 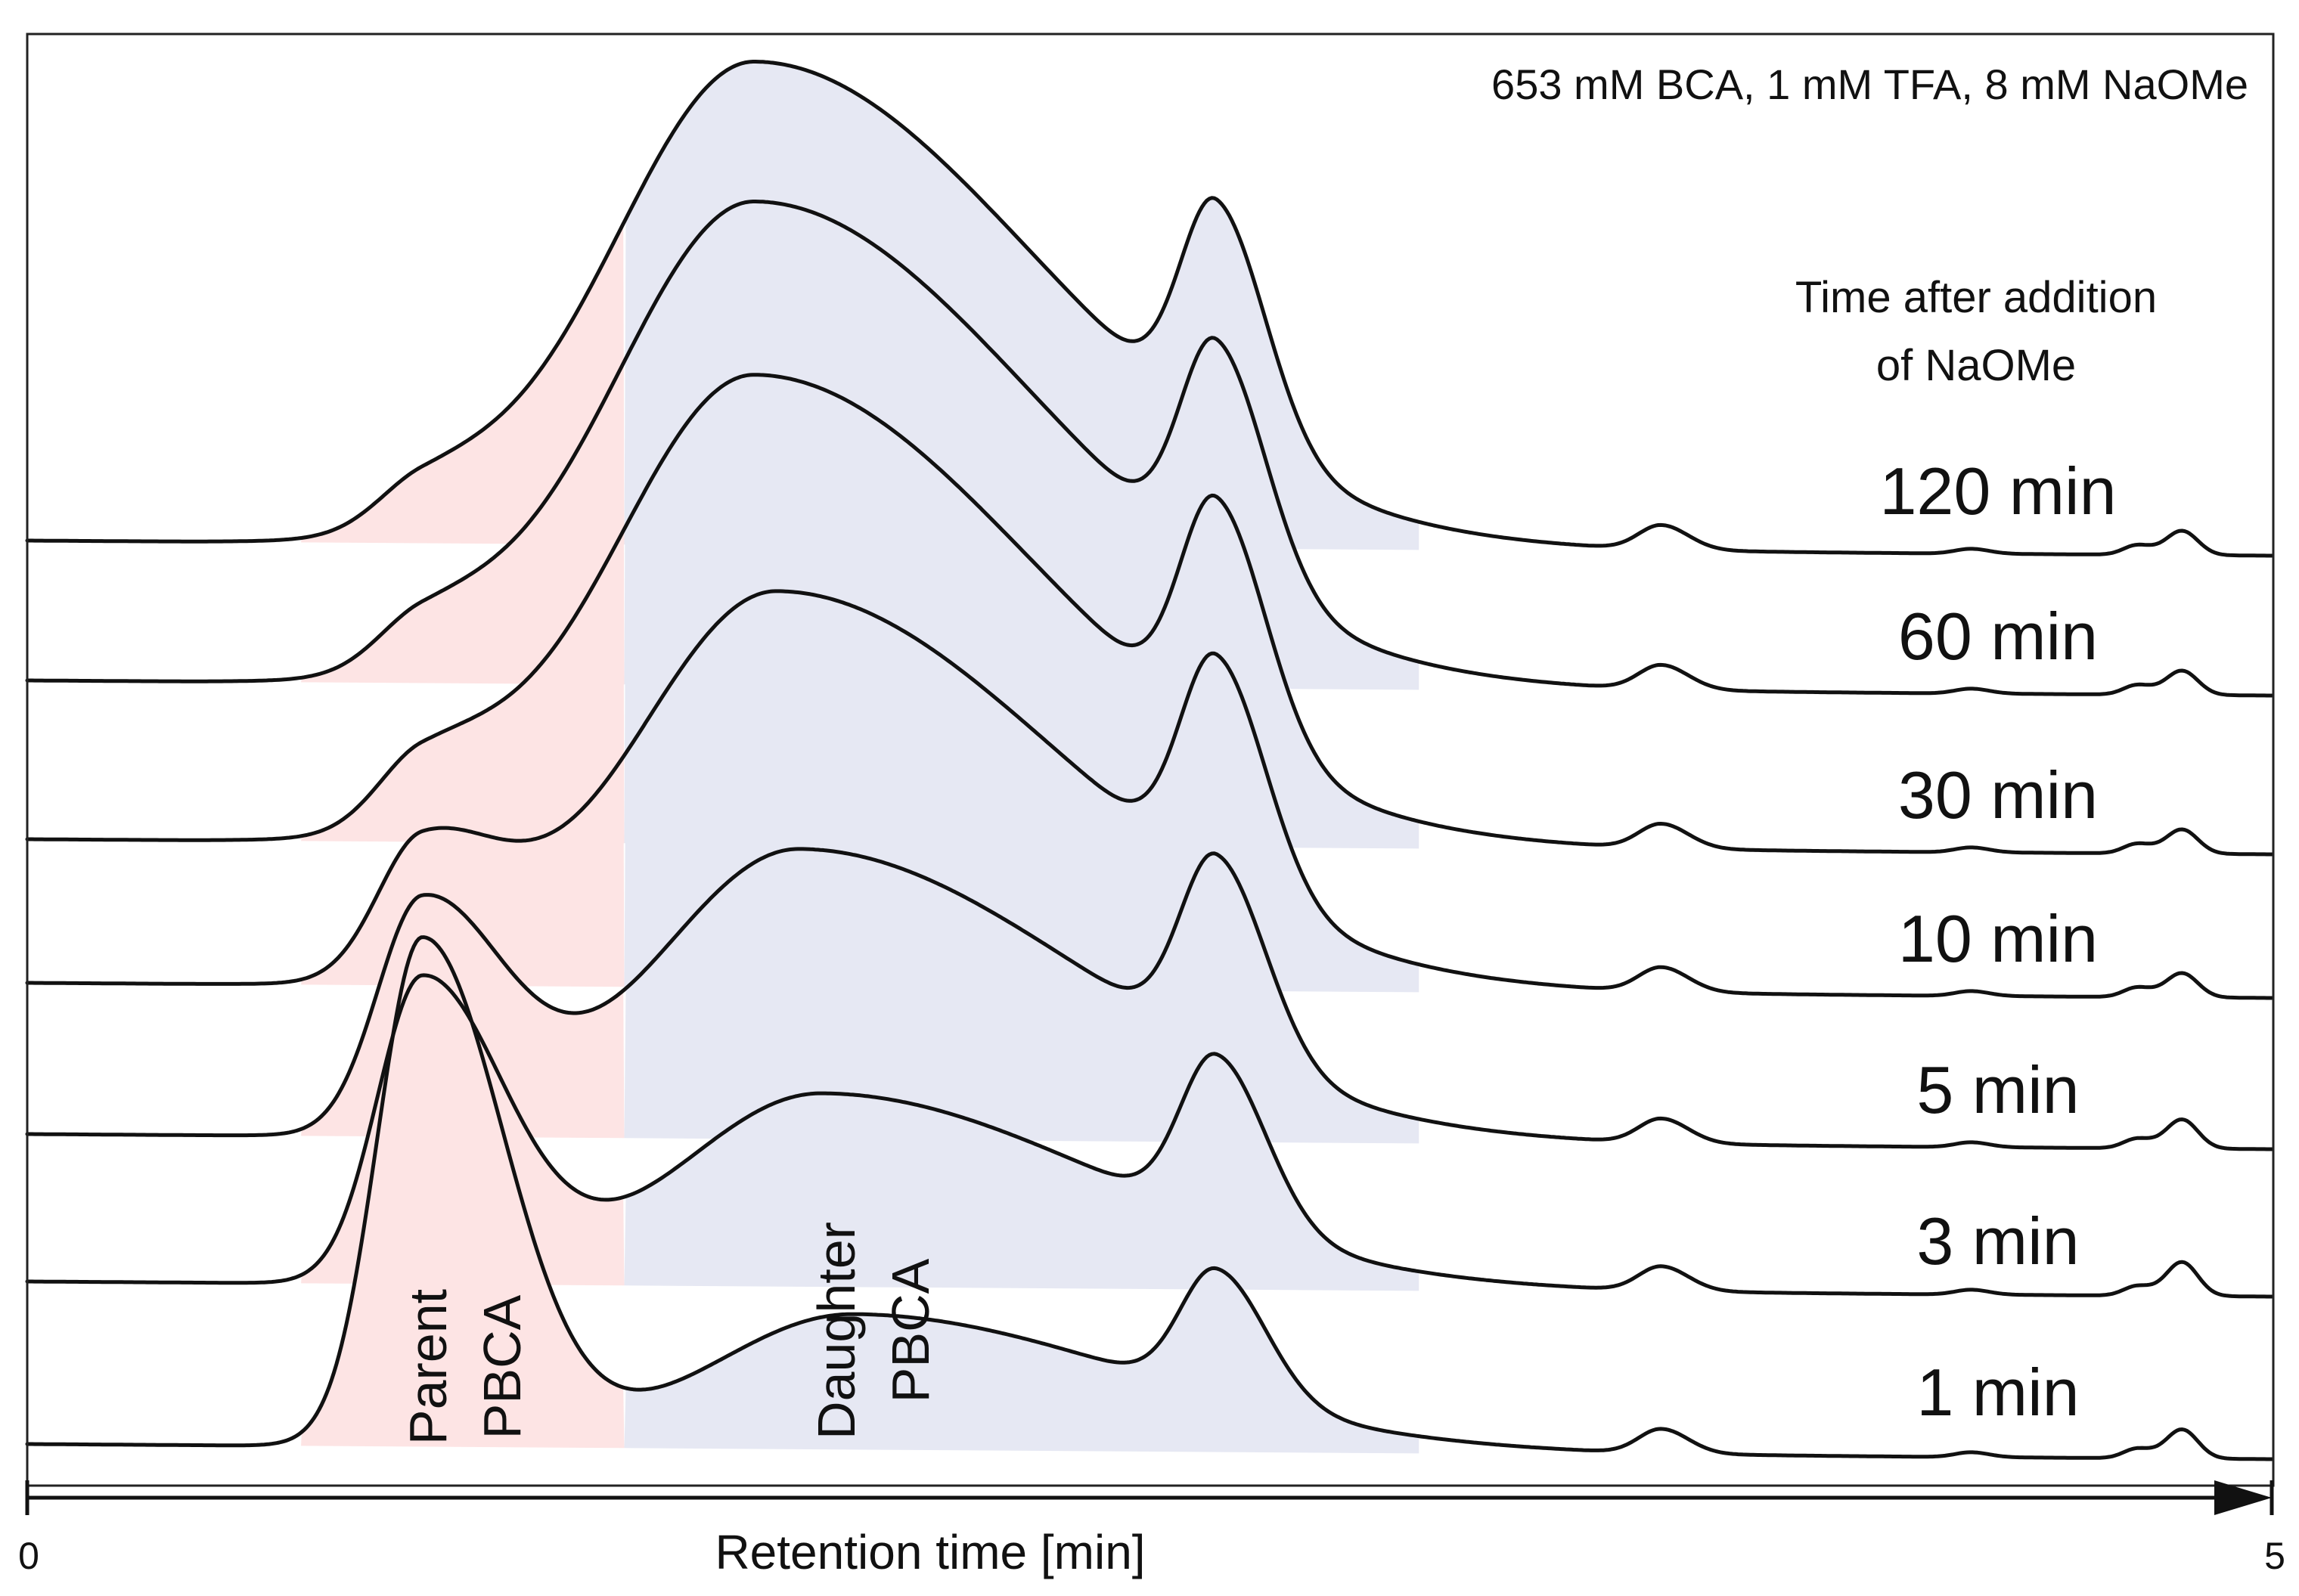 I want to click on trace-labels: 1 min 3 min 5 min 10 min 30 min 60 min 120 min, so click(x=1998, y=942).